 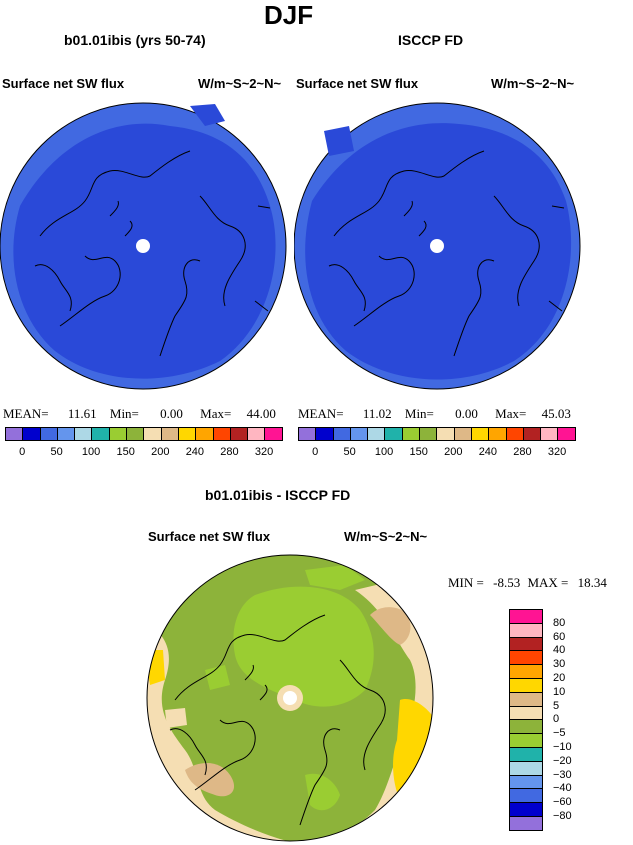 I want to click on panel2-stats: MEAN= 11.02 Min= 0.00 Max= 45.03, so click(x=434, y=414).